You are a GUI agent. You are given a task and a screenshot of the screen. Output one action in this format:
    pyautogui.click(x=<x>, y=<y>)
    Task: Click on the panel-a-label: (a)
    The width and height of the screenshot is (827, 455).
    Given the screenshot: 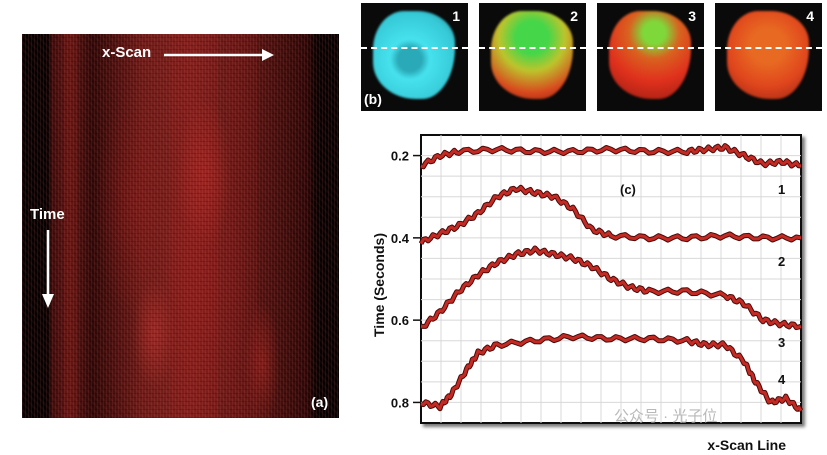 What is the action you would take?
    pyautogui.click(x=320, y=402)
    